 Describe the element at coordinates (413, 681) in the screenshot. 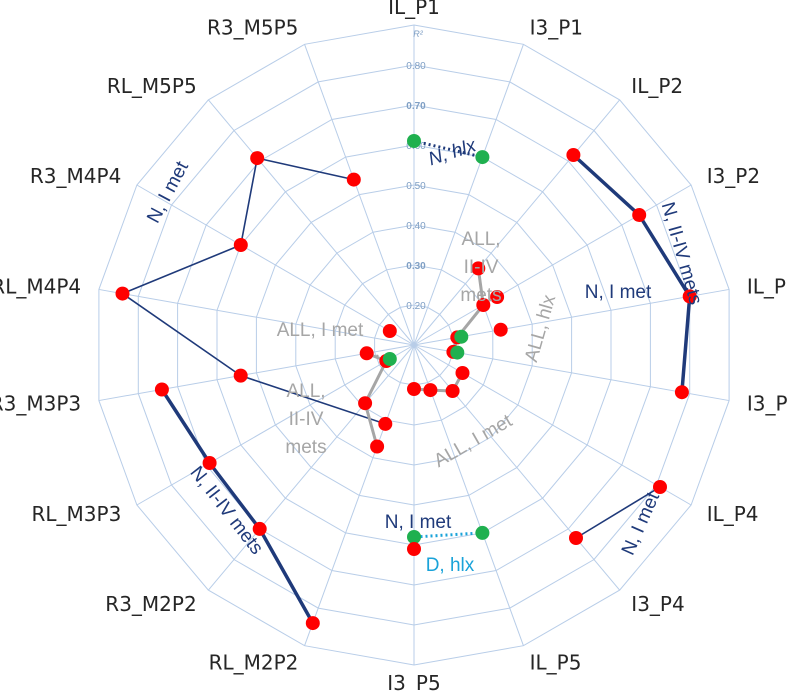

I see `category-label: I3_P5` at that location.